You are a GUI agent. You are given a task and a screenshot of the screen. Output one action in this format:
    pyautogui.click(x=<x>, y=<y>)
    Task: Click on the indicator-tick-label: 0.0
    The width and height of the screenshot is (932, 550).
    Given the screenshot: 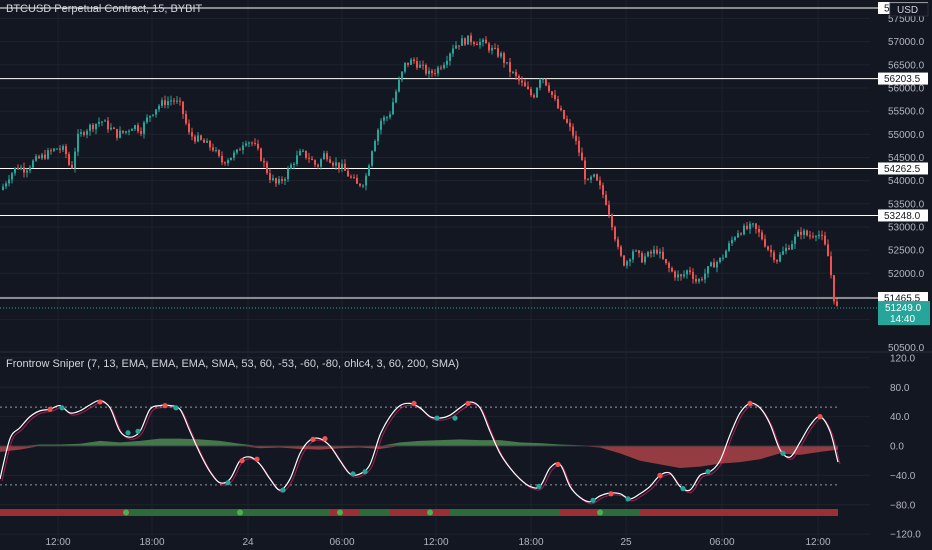 What is the action you would take?
    pyautogui.click(x=897, y=447)
    